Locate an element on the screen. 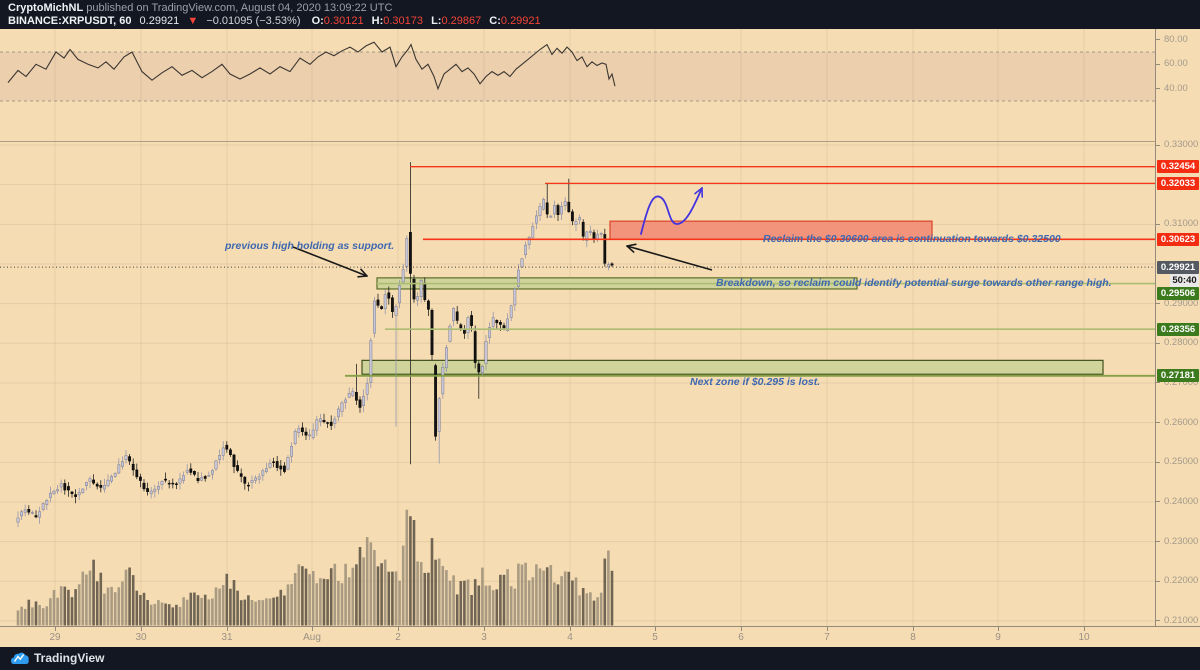 The width and height of the screenshot is (1200, 670). author-name: CryptoMichNL is located at coordinates (46, 8).